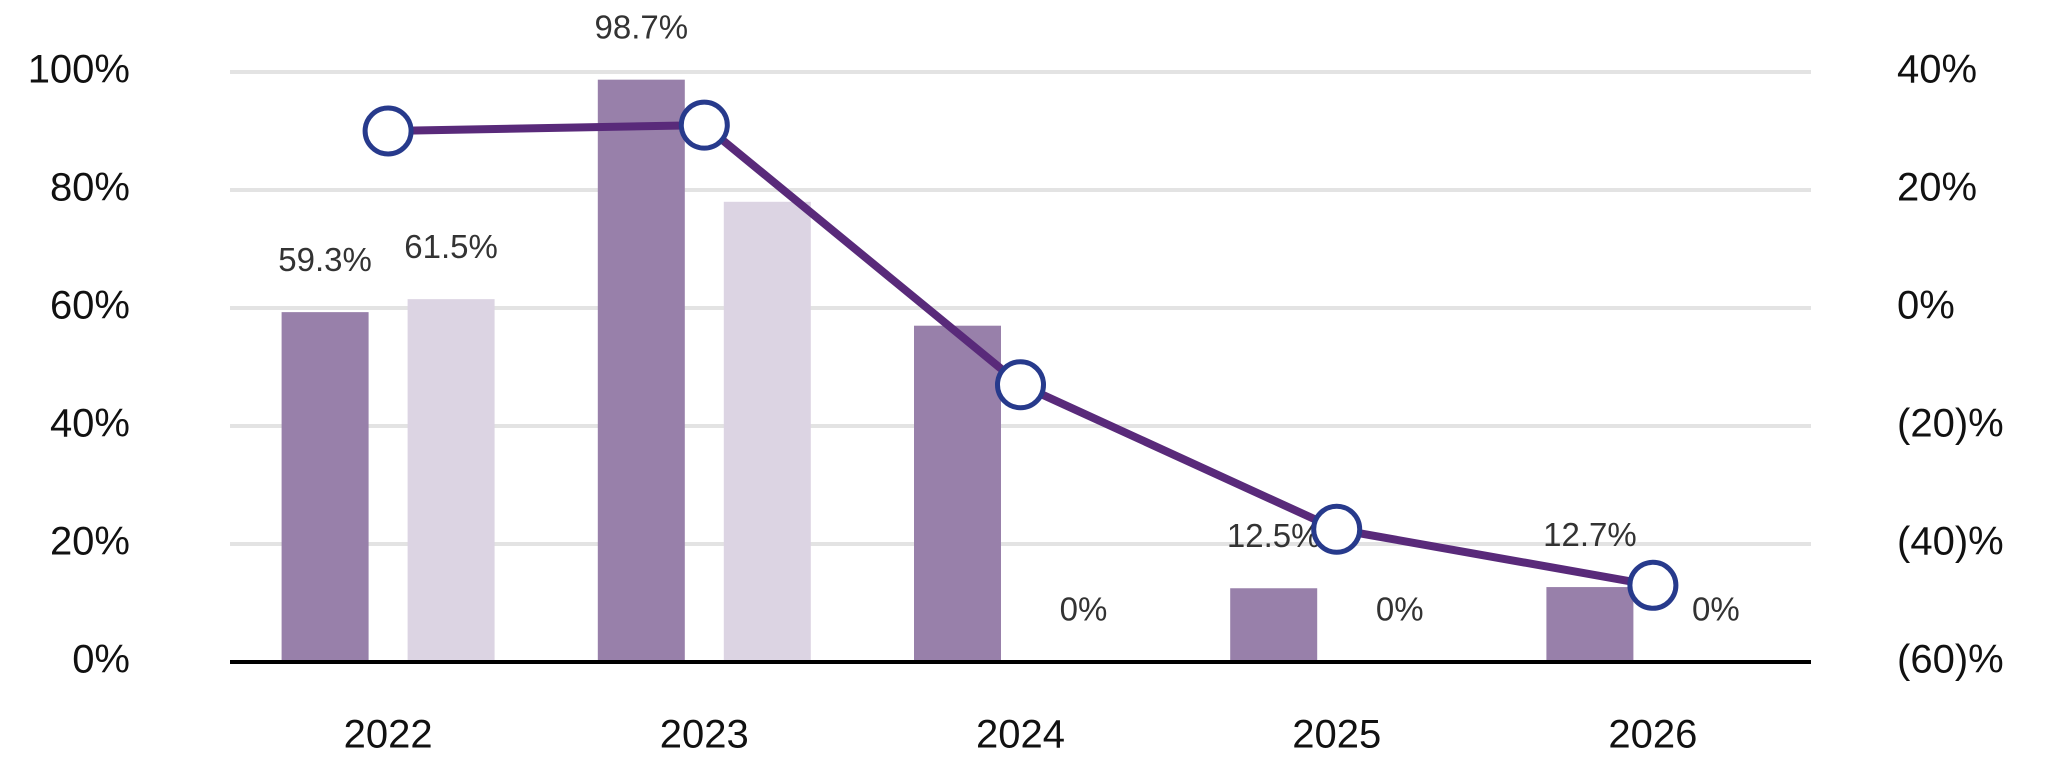  I want to click on x-tick-label: 2022, so click(388, 735).